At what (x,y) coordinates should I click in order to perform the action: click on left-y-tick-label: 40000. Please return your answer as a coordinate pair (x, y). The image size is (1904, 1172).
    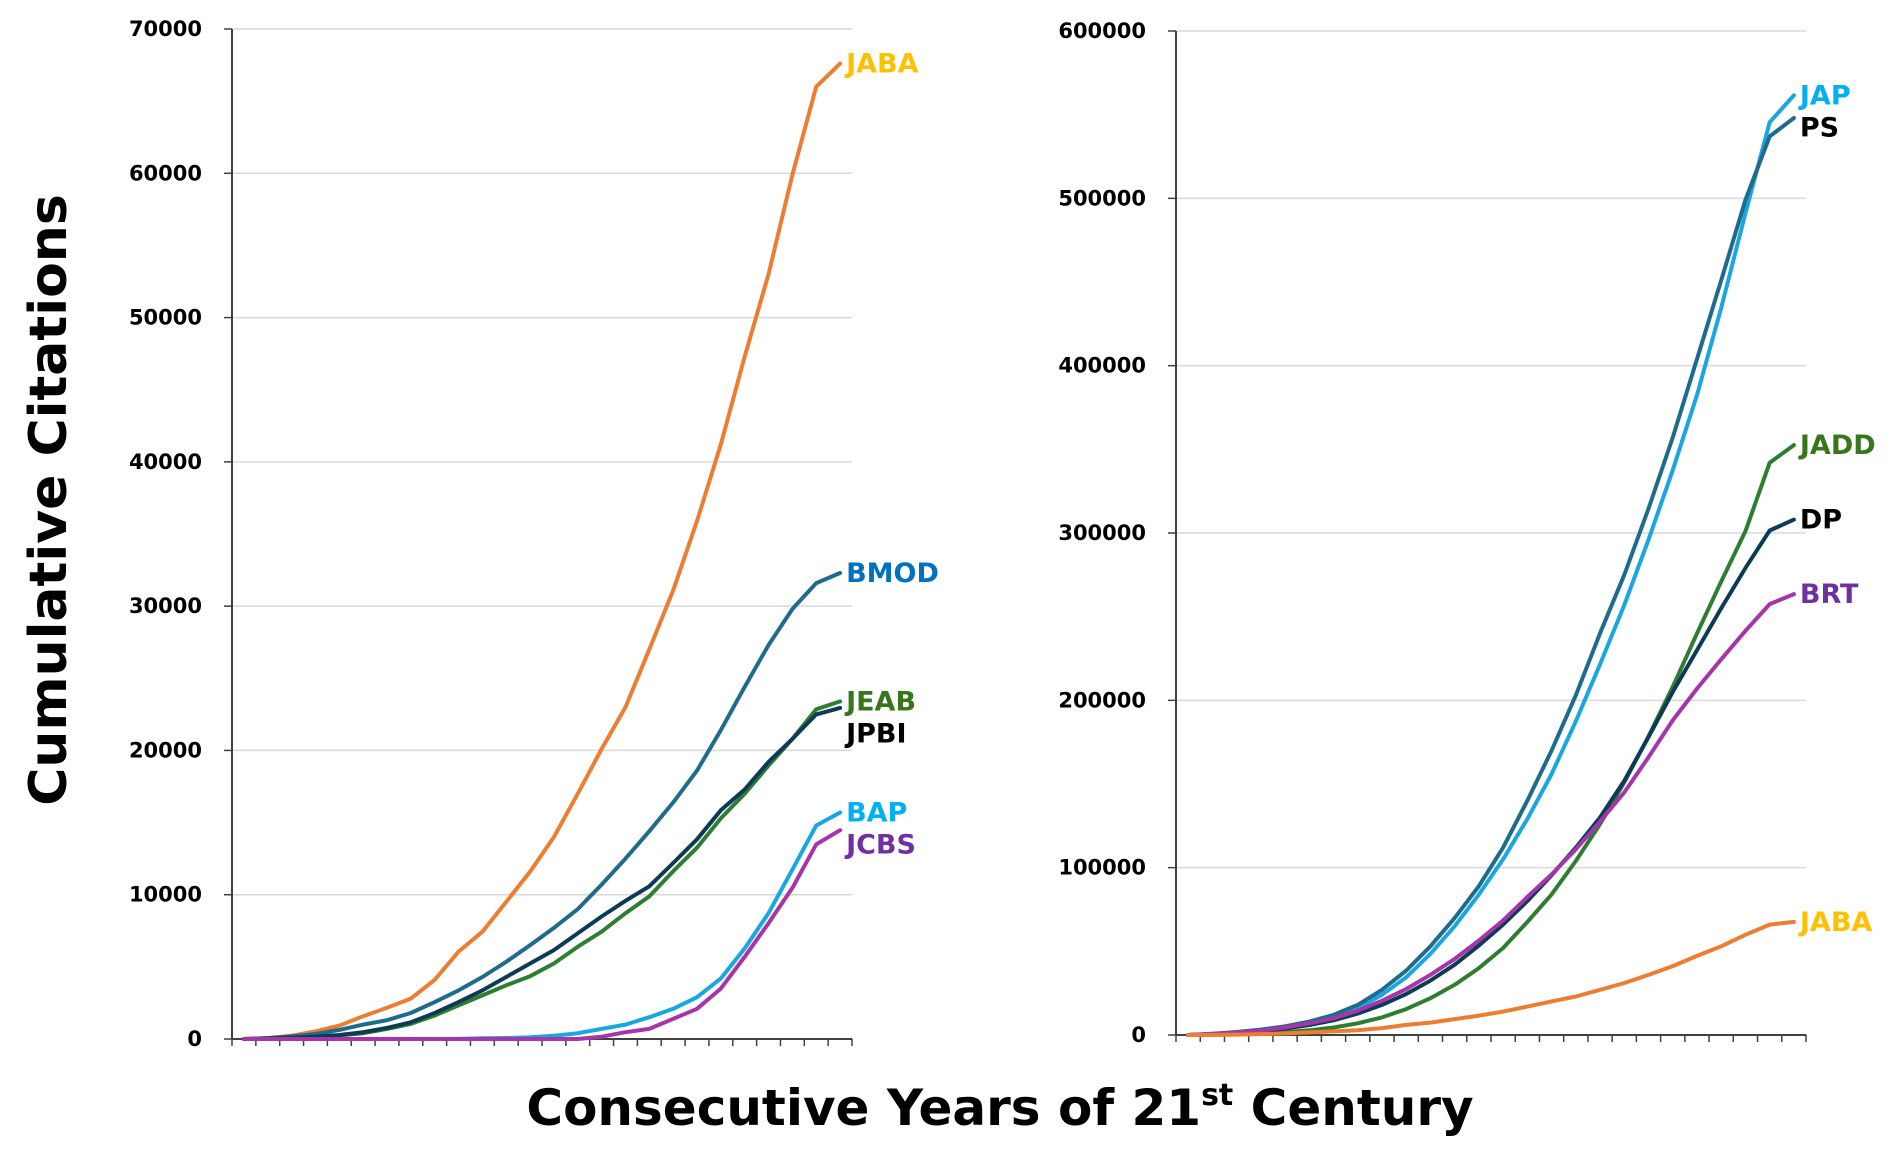
    Looking at the image, I should click on (165, 462).